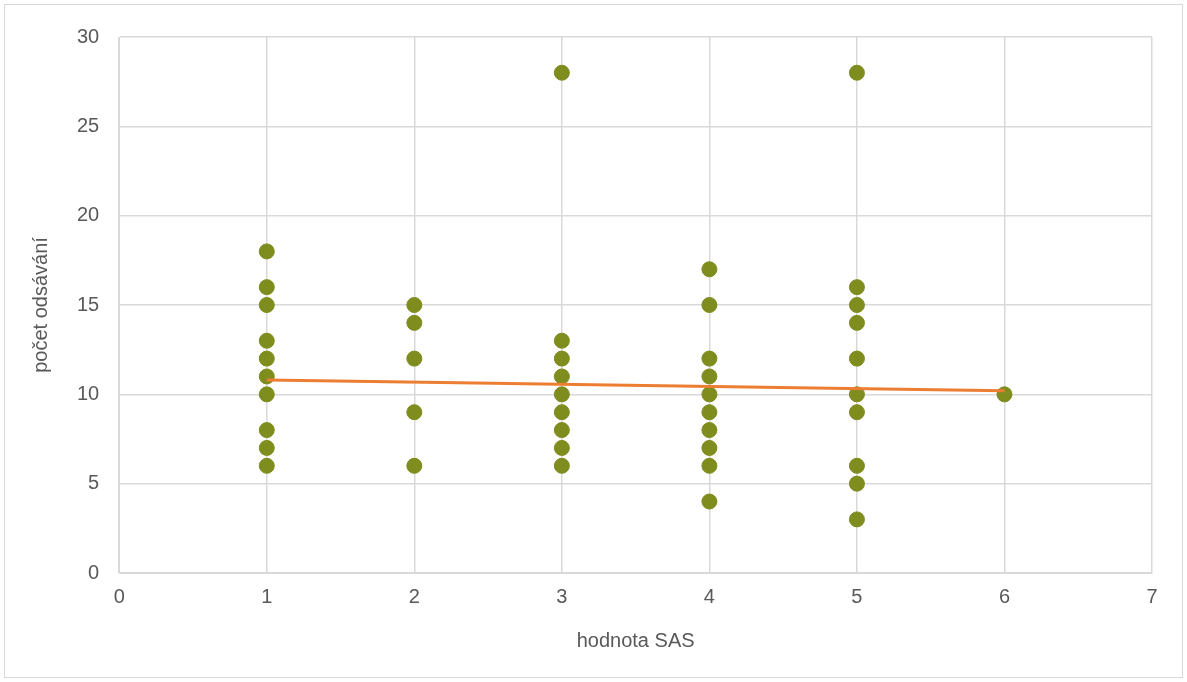 The height and width of the screenshot is (682, 1187). I want to click on x-tick-label: 5, so click(857, 595).